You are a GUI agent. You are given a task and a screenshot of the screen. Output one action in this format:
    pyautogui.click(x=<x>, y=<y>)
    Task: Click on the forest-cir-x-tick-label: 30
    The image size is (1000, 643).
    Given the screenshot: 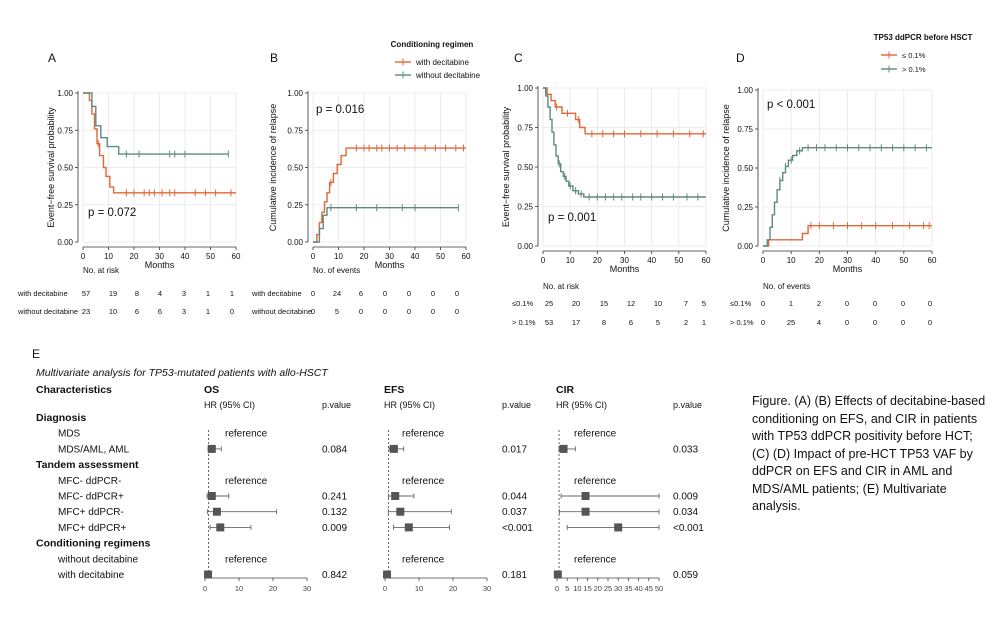 What is the action you would take?
    pyautogui.click(x=618, y=588)
    